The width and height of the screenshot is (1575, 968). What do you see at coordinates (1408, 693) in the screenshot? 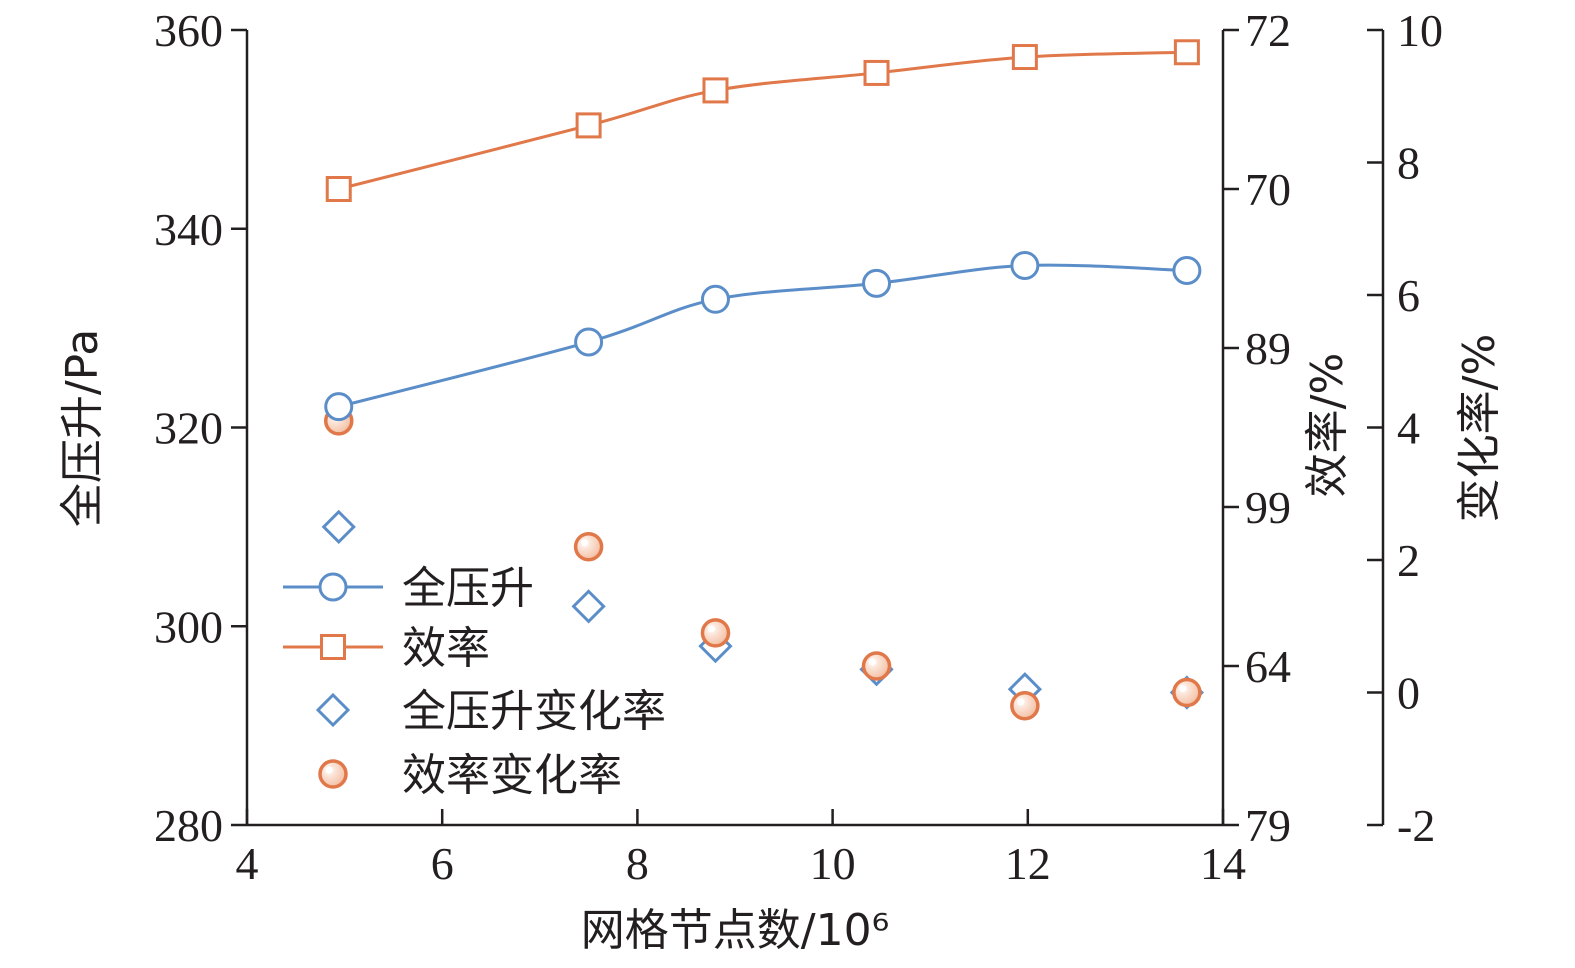
I see `y-right-tick-label: 0` at bounding box center [1408, 693].